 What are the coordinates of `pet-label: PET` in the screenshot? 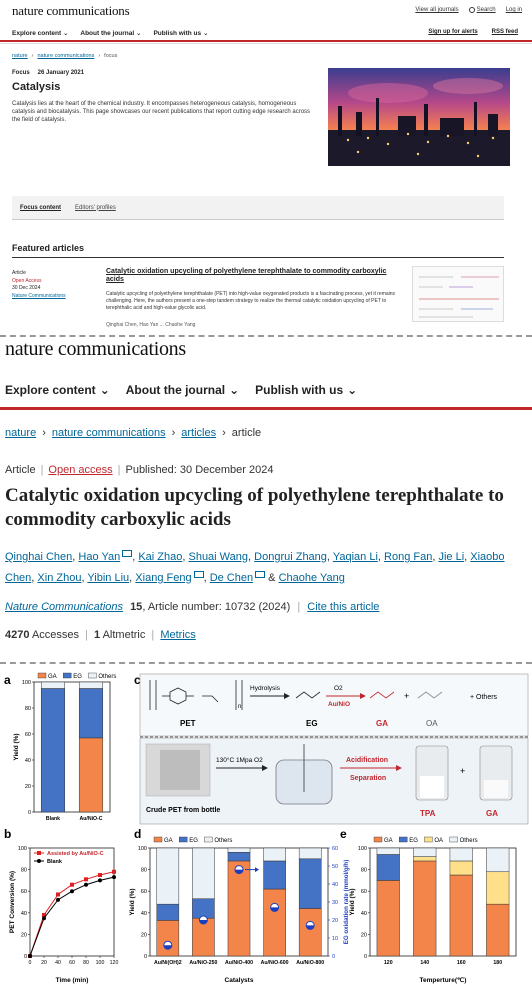 It's located at (188, 723).